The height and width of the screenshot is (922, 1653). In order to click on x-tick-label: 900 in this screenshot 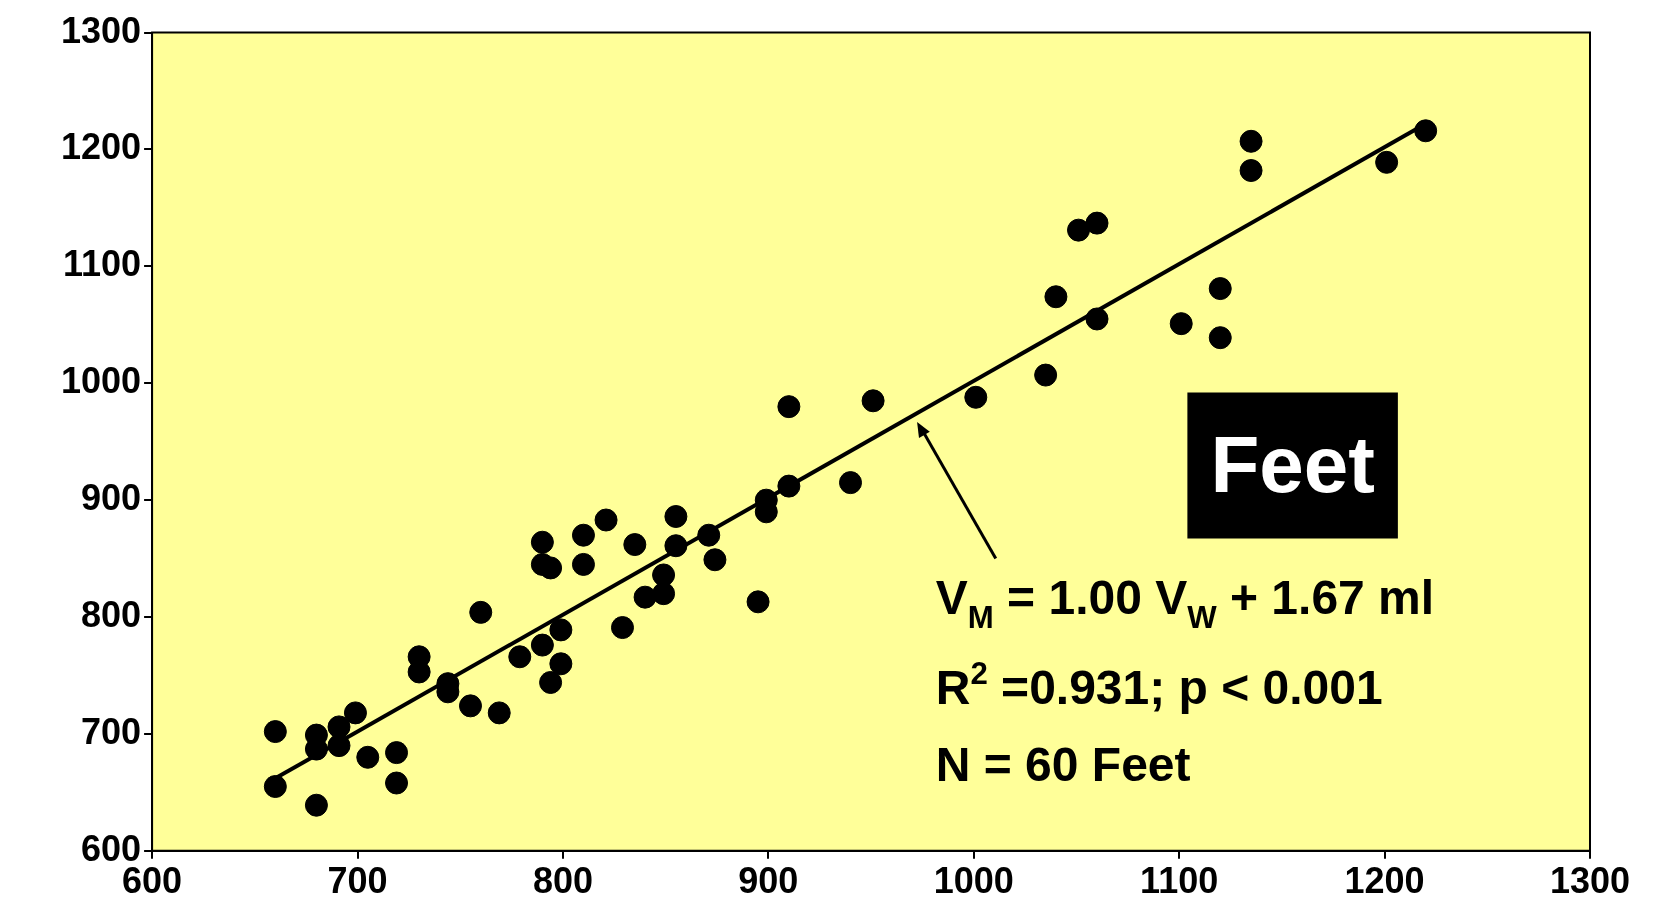, I will do `click(768, 881)`.